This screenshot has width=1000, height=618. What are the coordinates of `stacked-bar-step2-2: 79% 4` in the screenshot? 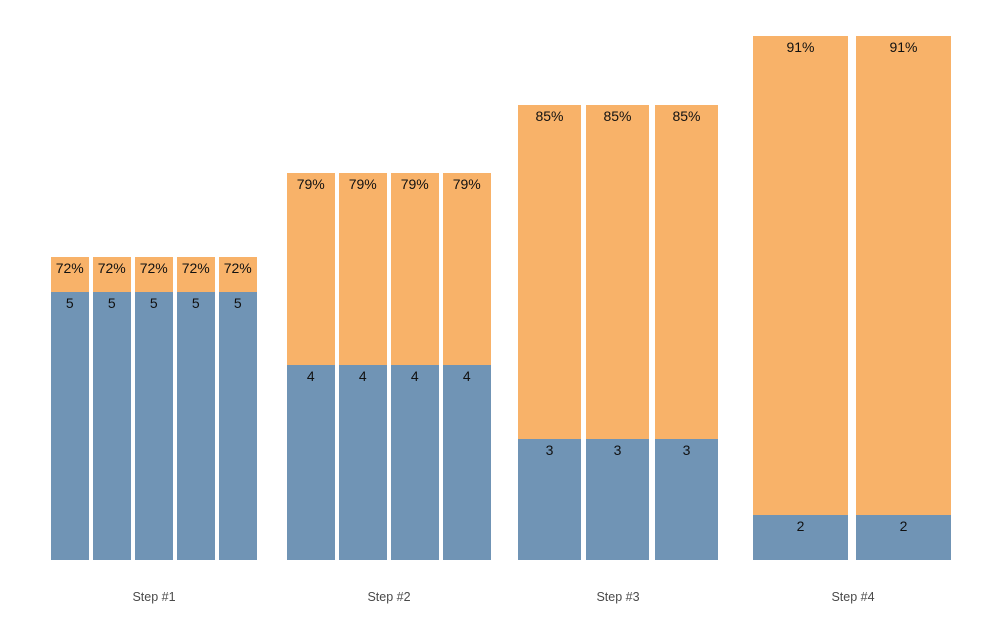 It's located at (363, 366).